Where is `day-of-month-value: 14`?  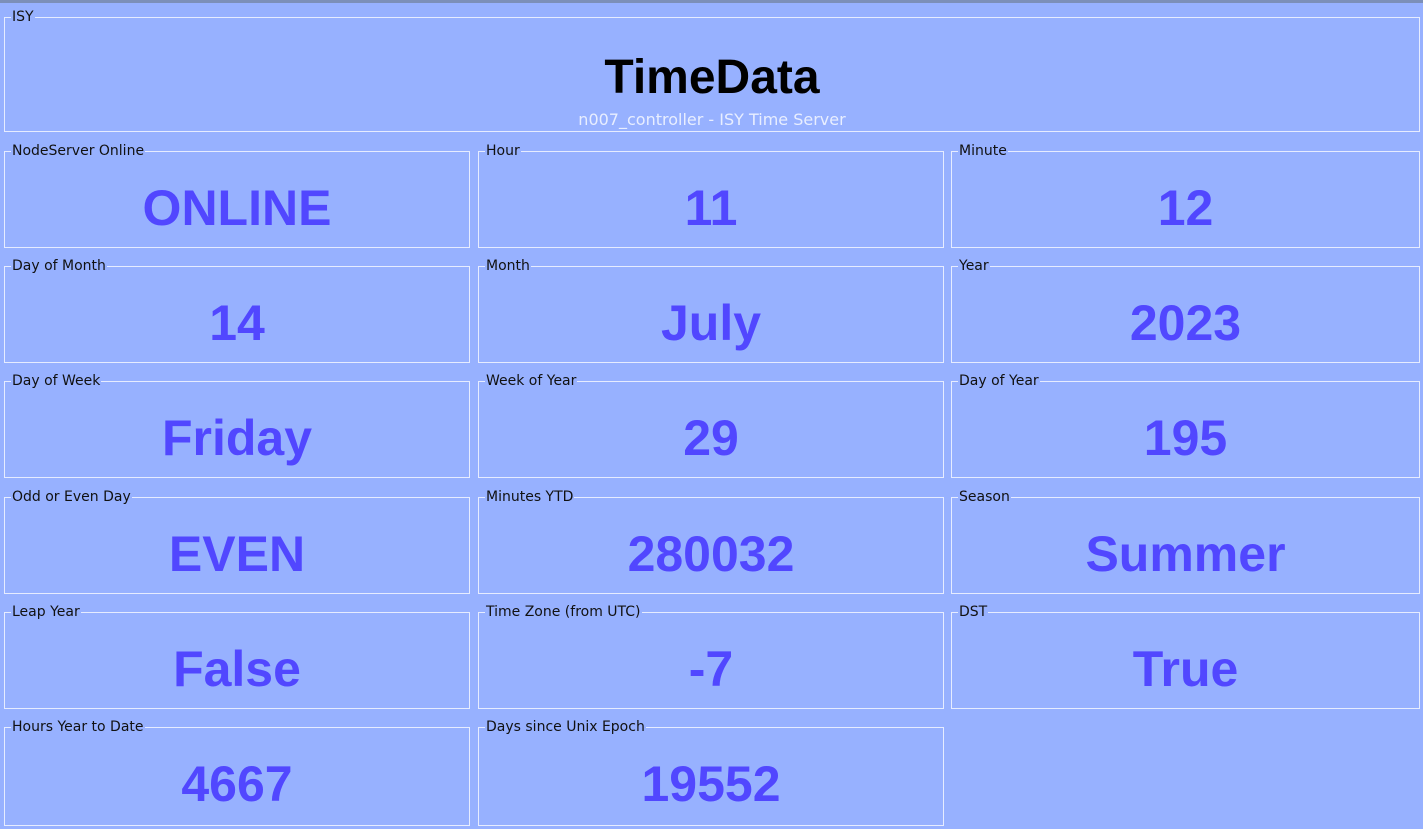
day-of-month-value: 14 is located at coordinates (237, 323).